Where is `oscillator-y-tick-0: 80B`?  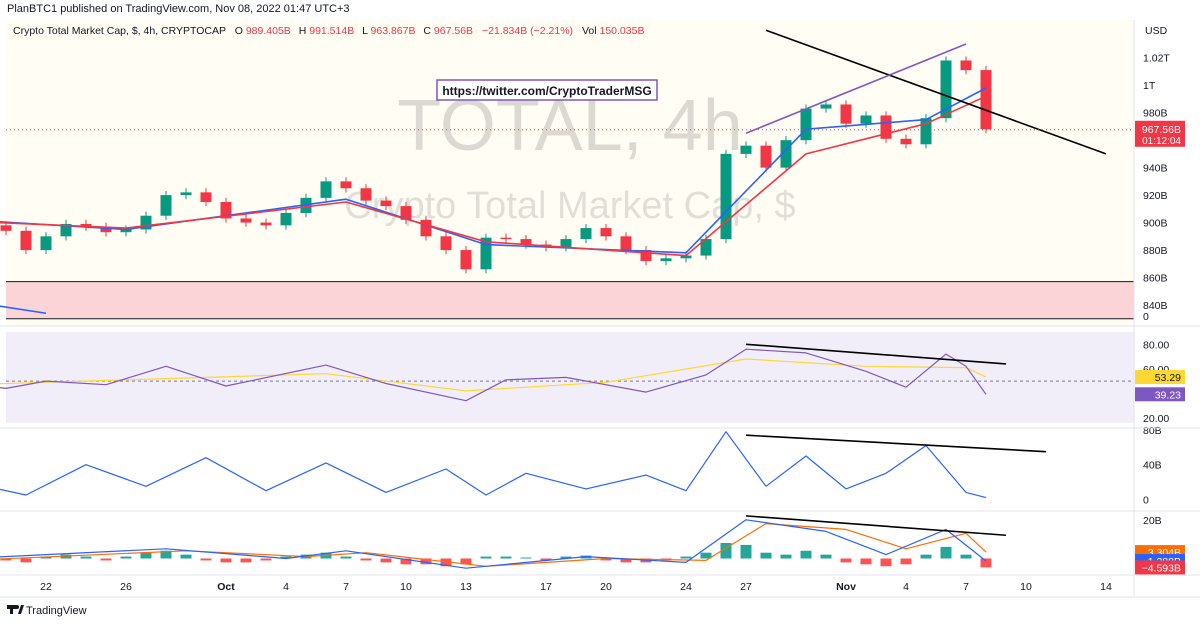 oscillator-y-tick-0: 80B is located at coordinates (1152, 431).